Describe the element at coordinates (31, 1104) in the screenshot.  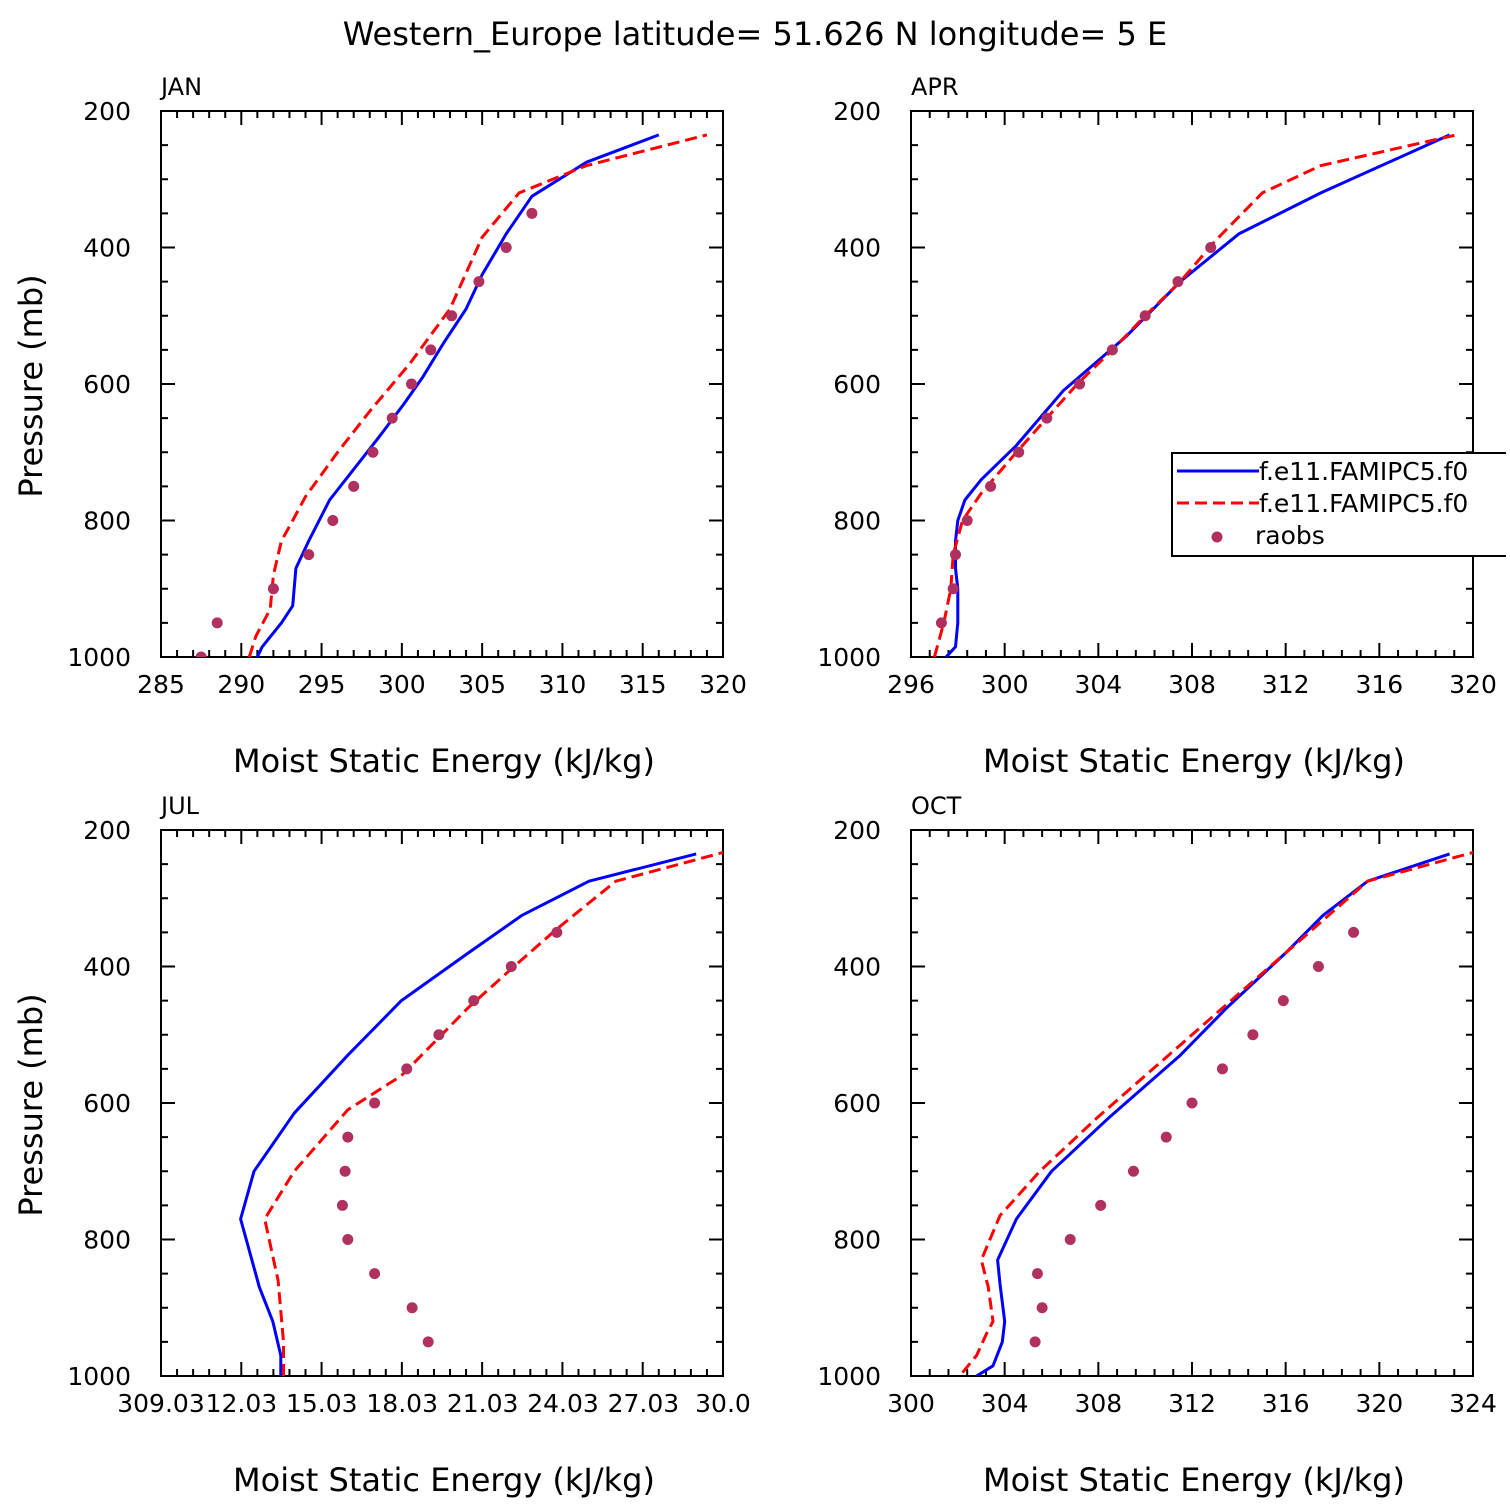
I see `y-axis-label: Pressure (mb)` at that location.